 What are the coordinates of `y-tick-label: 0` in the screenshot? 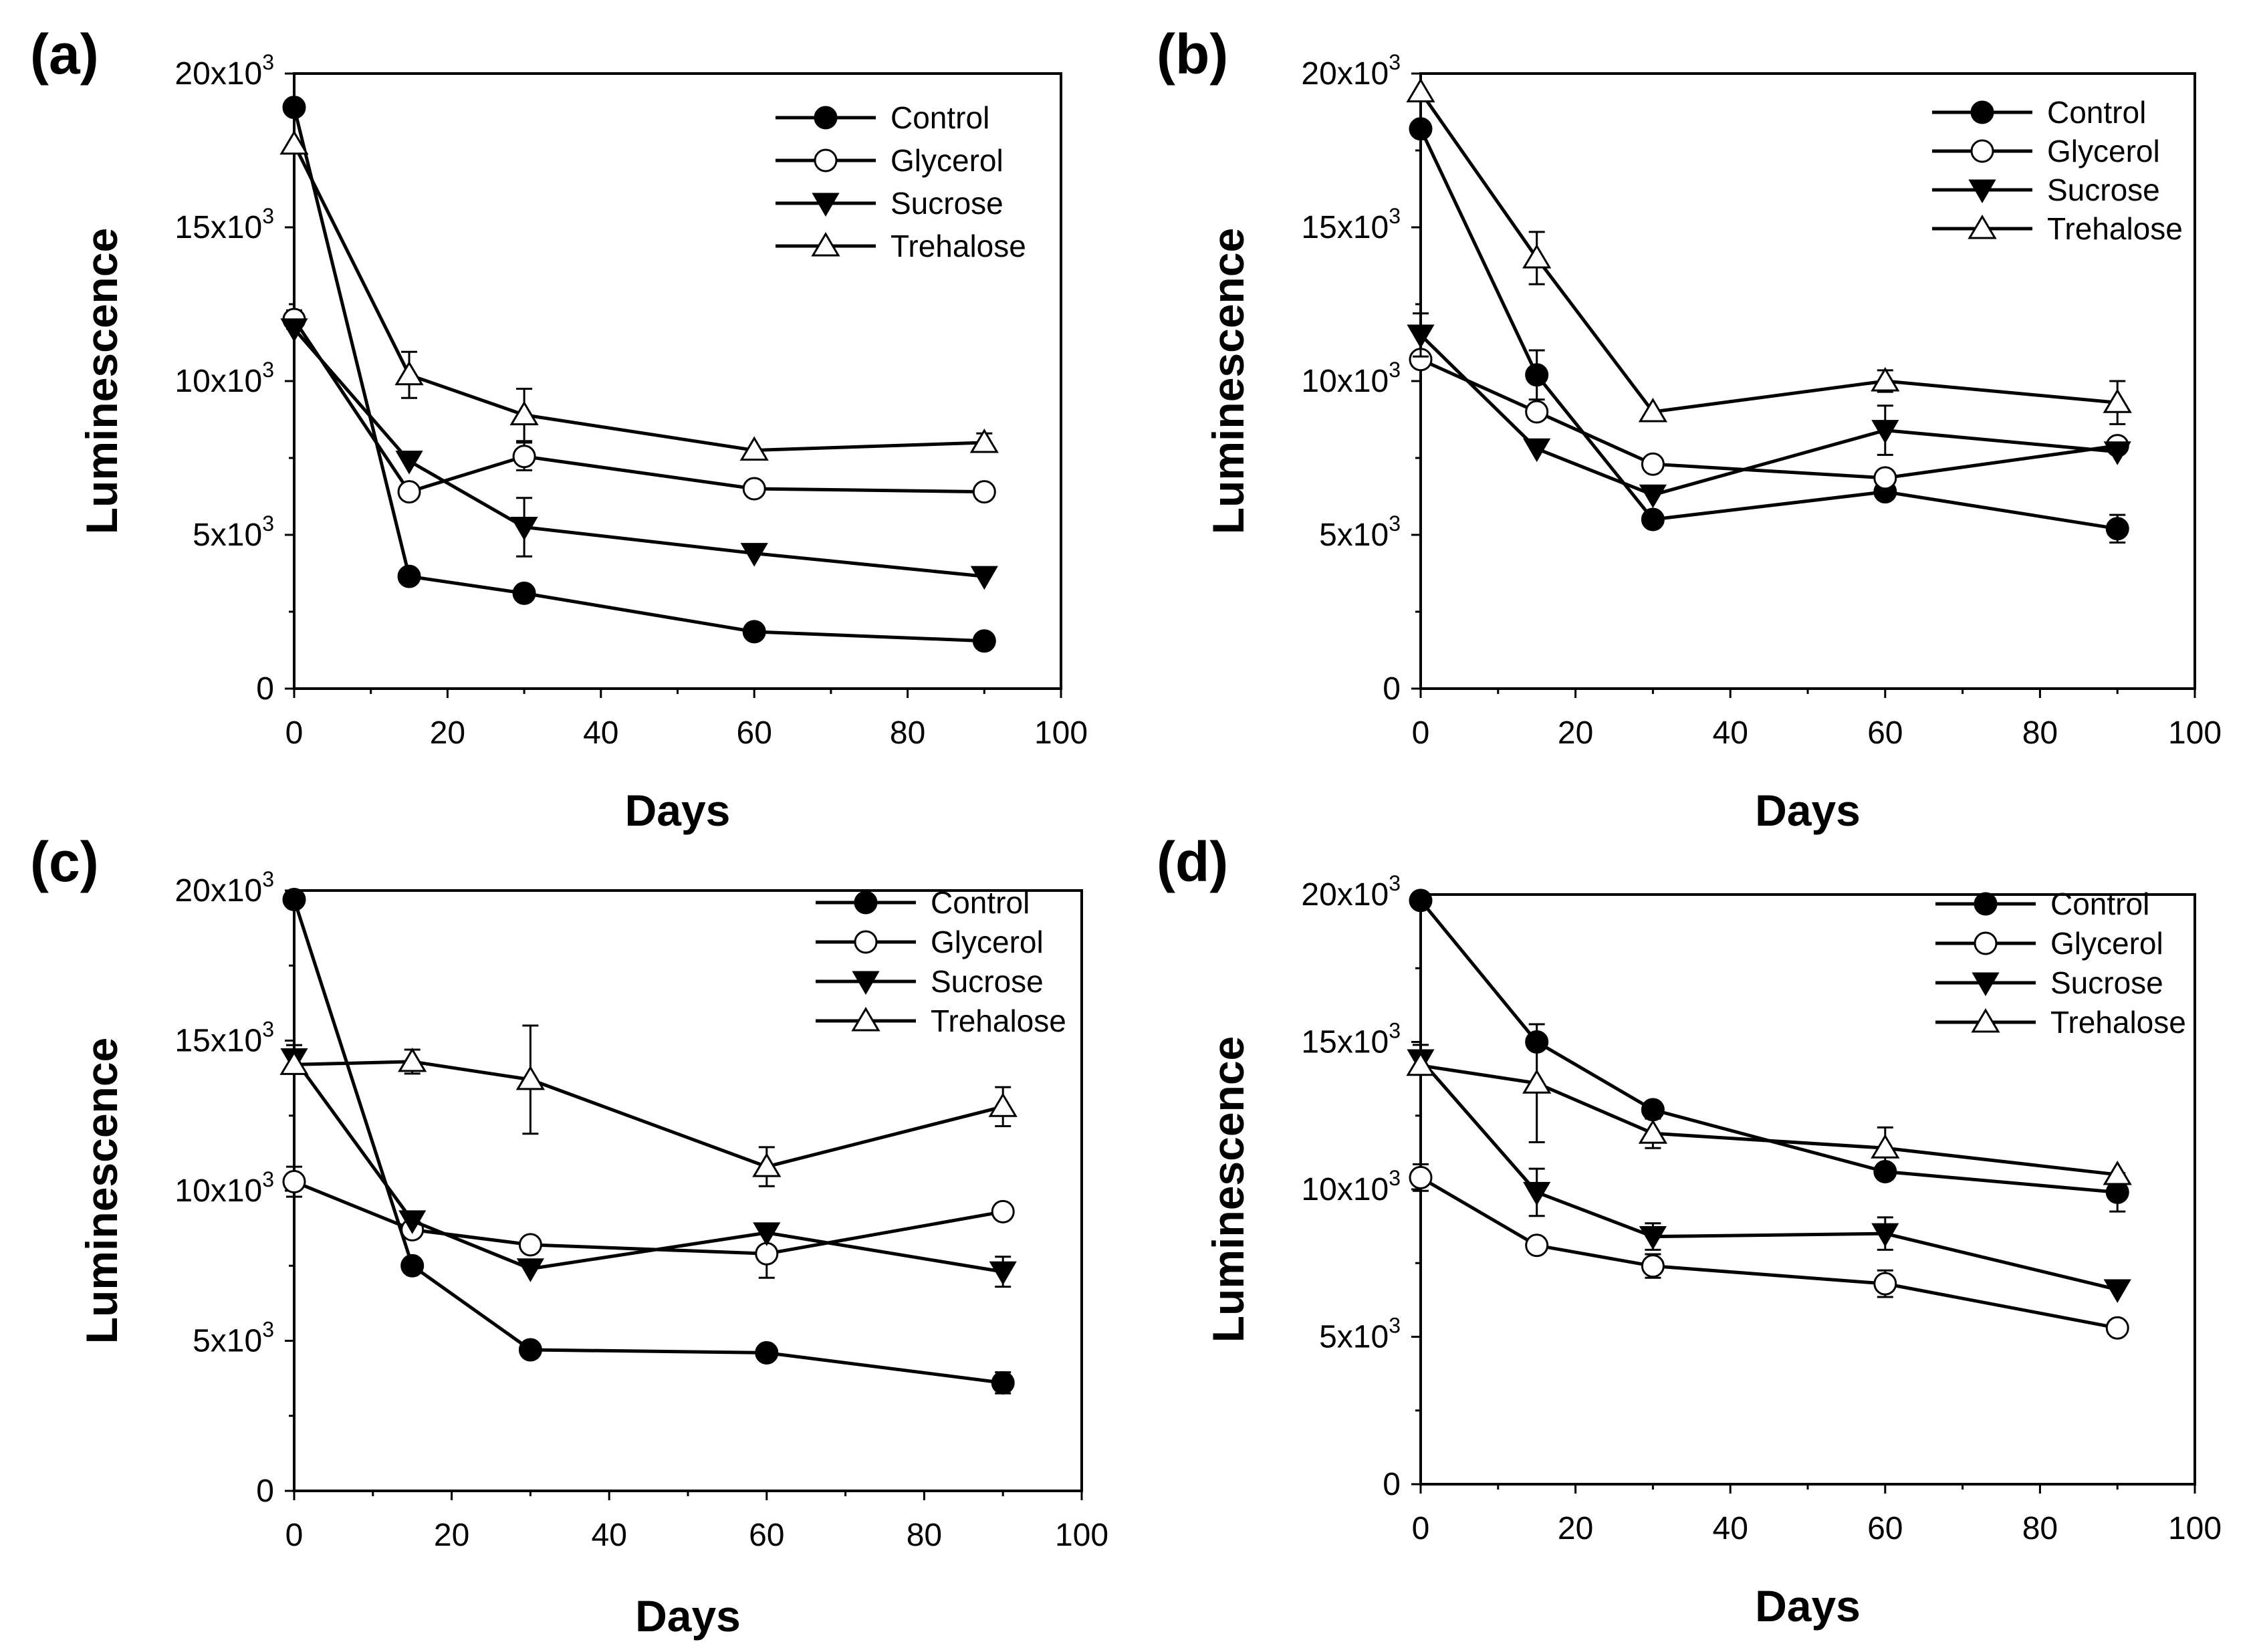 It's located at (265, 689).